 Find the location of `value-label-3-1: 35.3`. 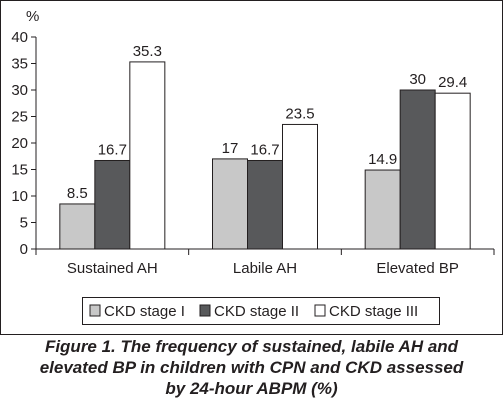

value-label-3-1: 35.3 is located at coordinates (147, 51).